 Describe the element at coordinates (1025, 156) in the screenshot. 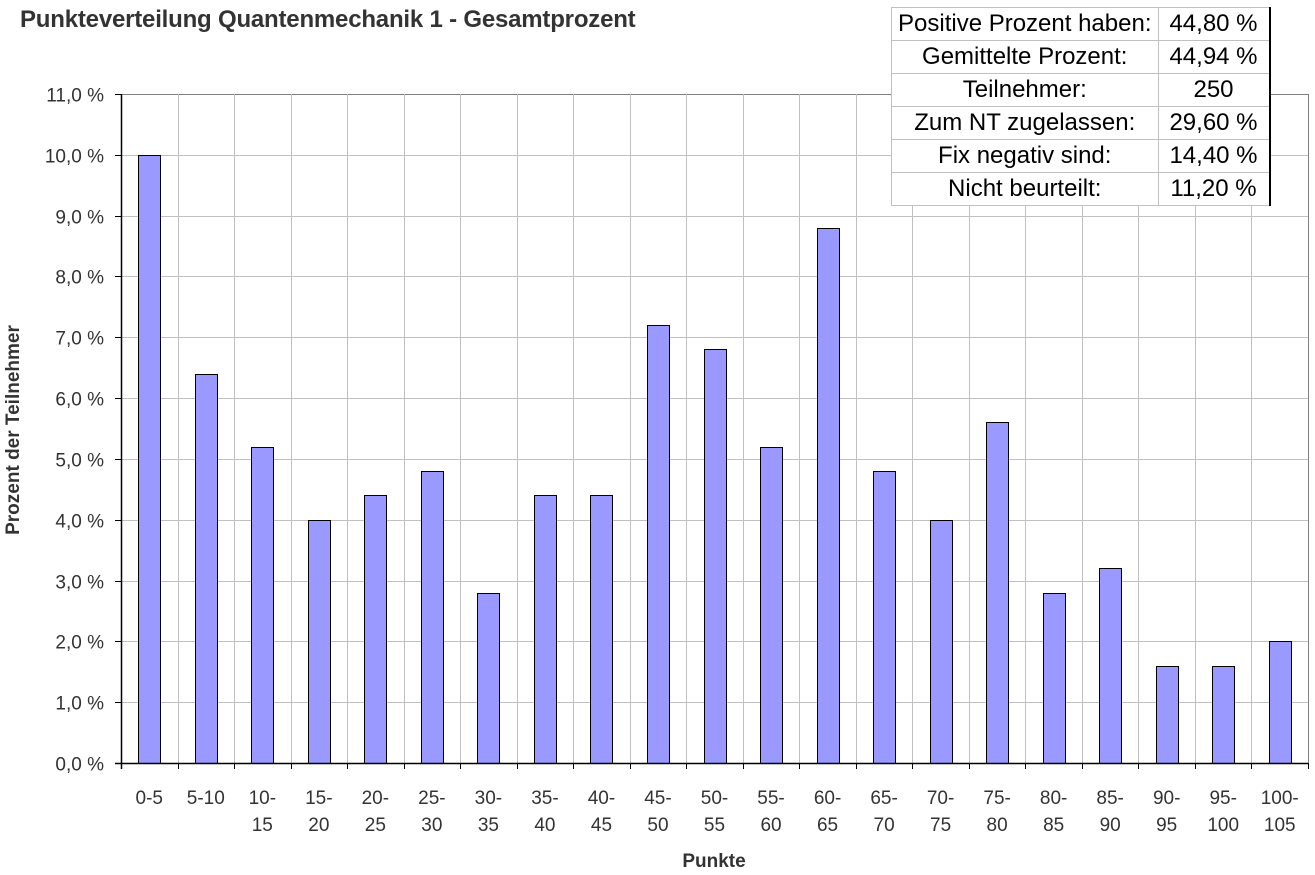

I see `stats-label: Fix negativ sind:` at that location.